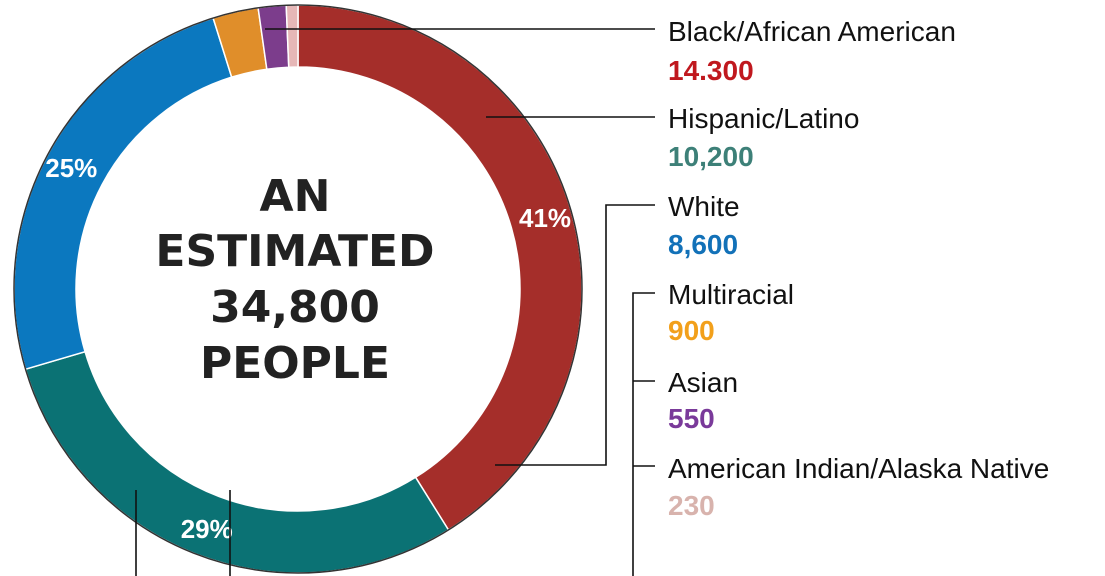 The image size is (1105, 576). I want to click on legend-value-asian: 550, so click(691, 418).